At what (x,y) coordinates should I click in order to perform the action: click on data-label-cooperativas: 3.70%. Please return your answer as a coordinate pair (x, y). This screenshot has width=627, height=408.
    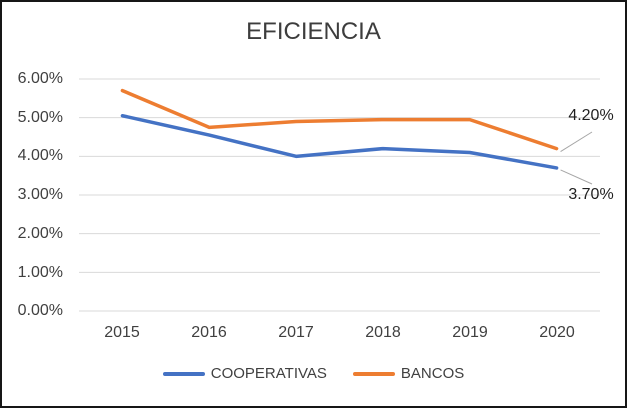
    Looking at the image, I should click on (591, 194).